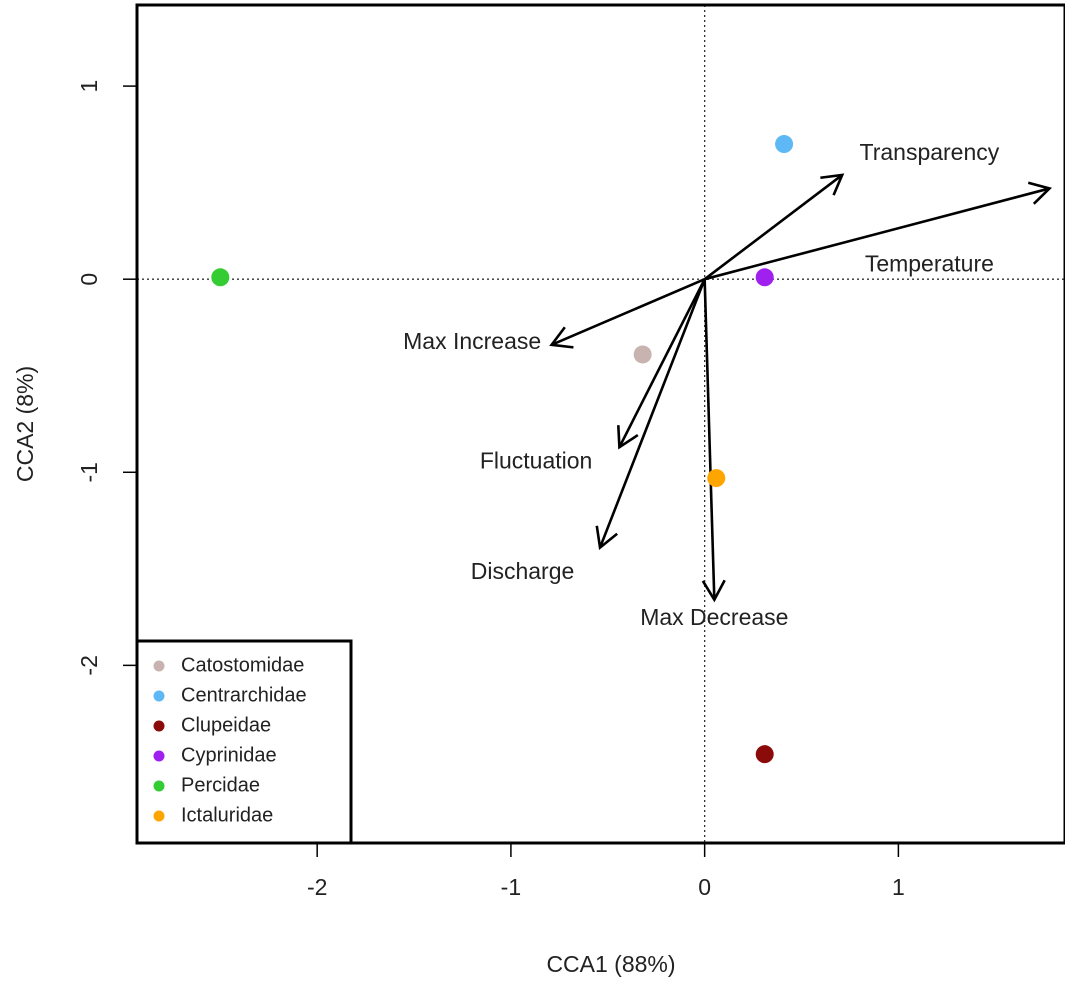 This screenshot has width=1065, height=985. Describe the element at coordinates (159, 666) in the screenshot. I see `legend-swatch-catostomidae` at that location.